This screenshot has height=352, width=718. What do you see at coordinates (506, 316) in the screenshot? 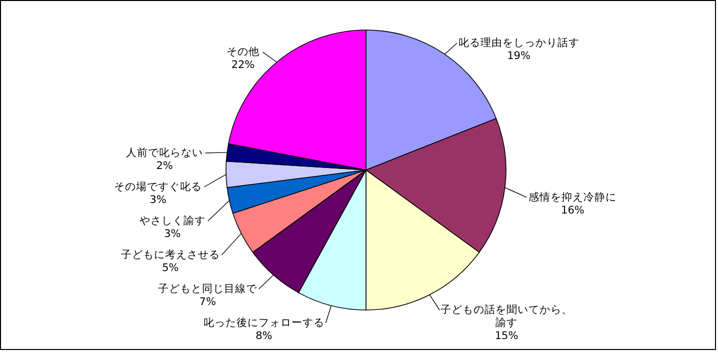
I see `slice-label: 子どもの話を聞いてから、諭す` at bounding box center [506, 316].